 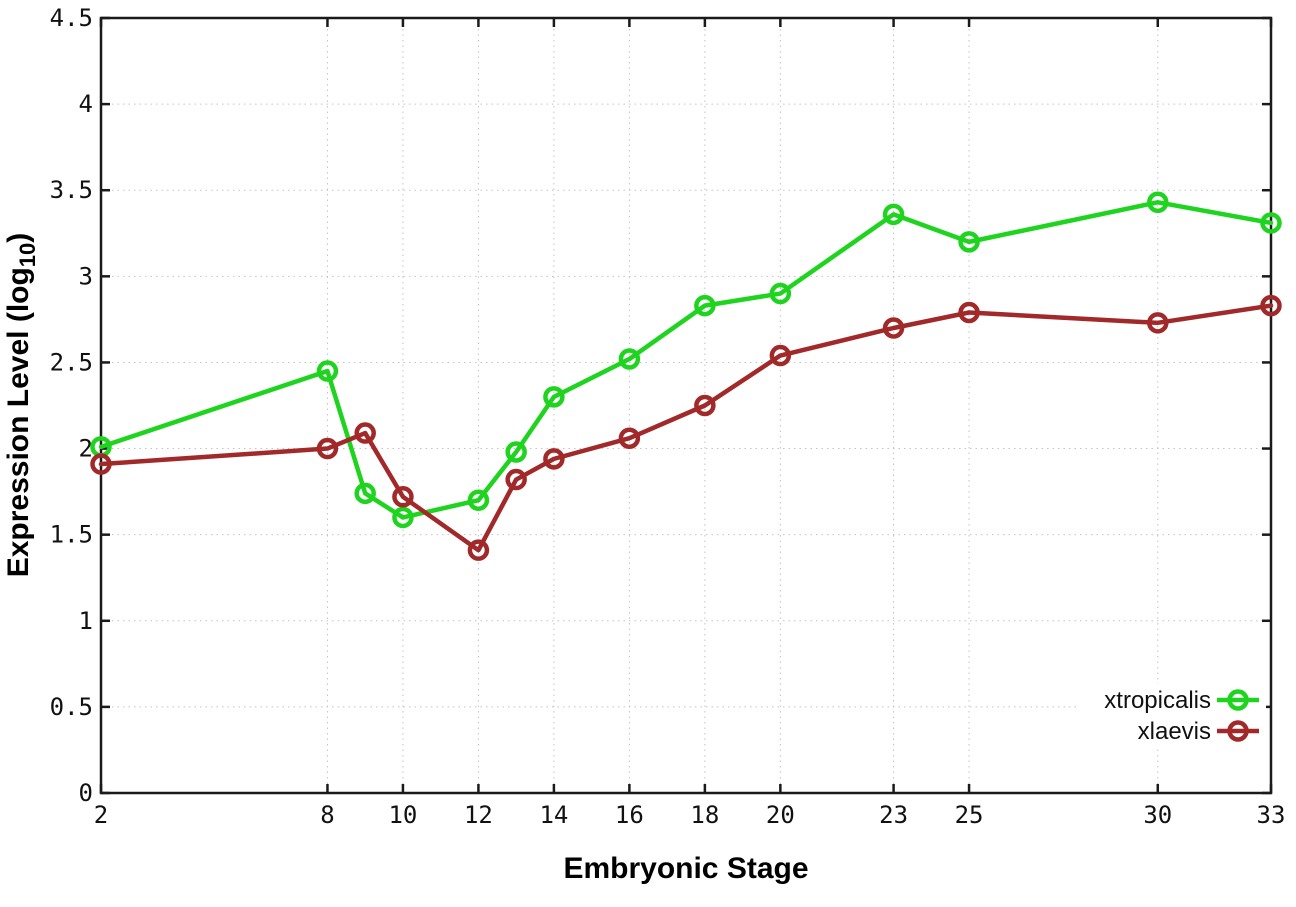 What do you see at coordinates (1157, 815) in the screenshot?
I see `x-tick-label: 30` at bounding box center [1157, 815].